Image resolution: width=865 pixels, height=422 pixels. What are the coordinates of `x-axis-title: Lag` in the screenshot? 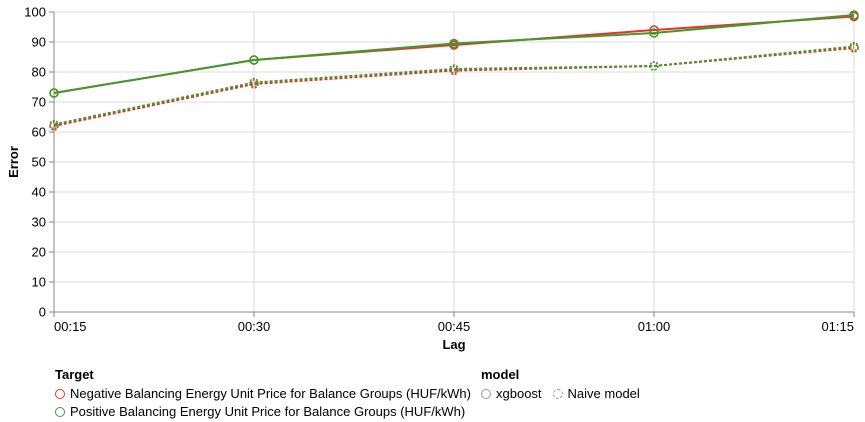 It's located at (453, 344).